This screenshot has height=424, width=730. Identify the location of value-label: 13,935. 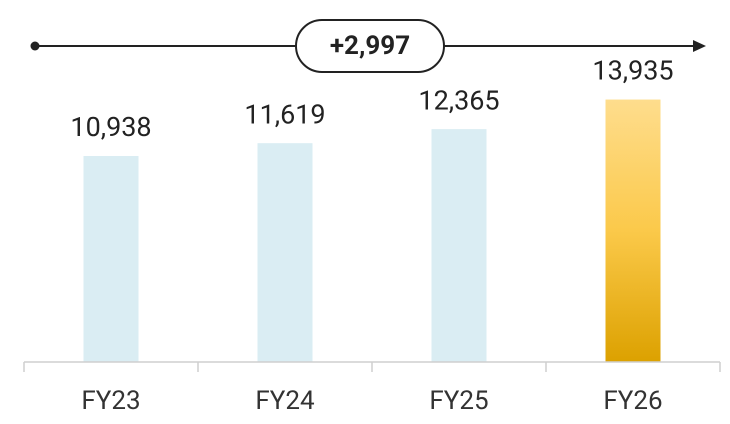
(632, 71).